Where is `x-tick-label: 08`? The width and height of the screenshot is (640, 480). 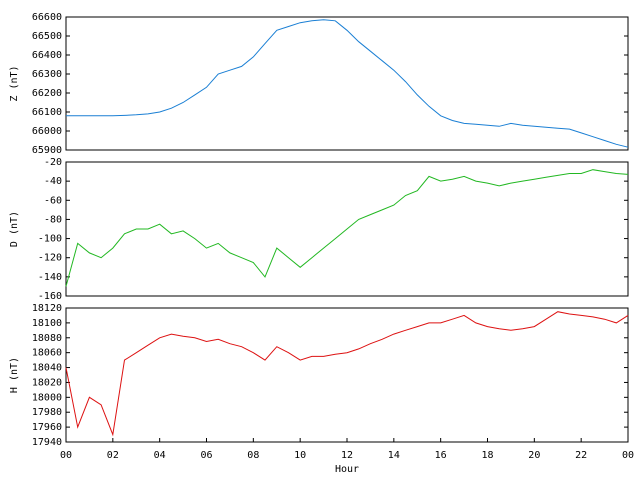
x-tick-label: 08 is located at coordinates (253, 455).